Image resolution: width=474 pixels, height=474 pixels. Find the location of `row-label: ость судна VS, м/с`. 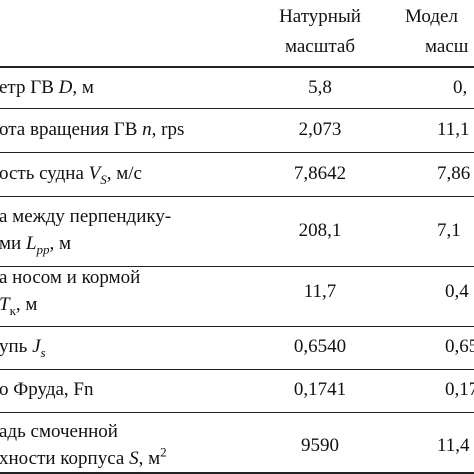

row-label: ость судна VS, м/с is located at coordinates (71, 174).